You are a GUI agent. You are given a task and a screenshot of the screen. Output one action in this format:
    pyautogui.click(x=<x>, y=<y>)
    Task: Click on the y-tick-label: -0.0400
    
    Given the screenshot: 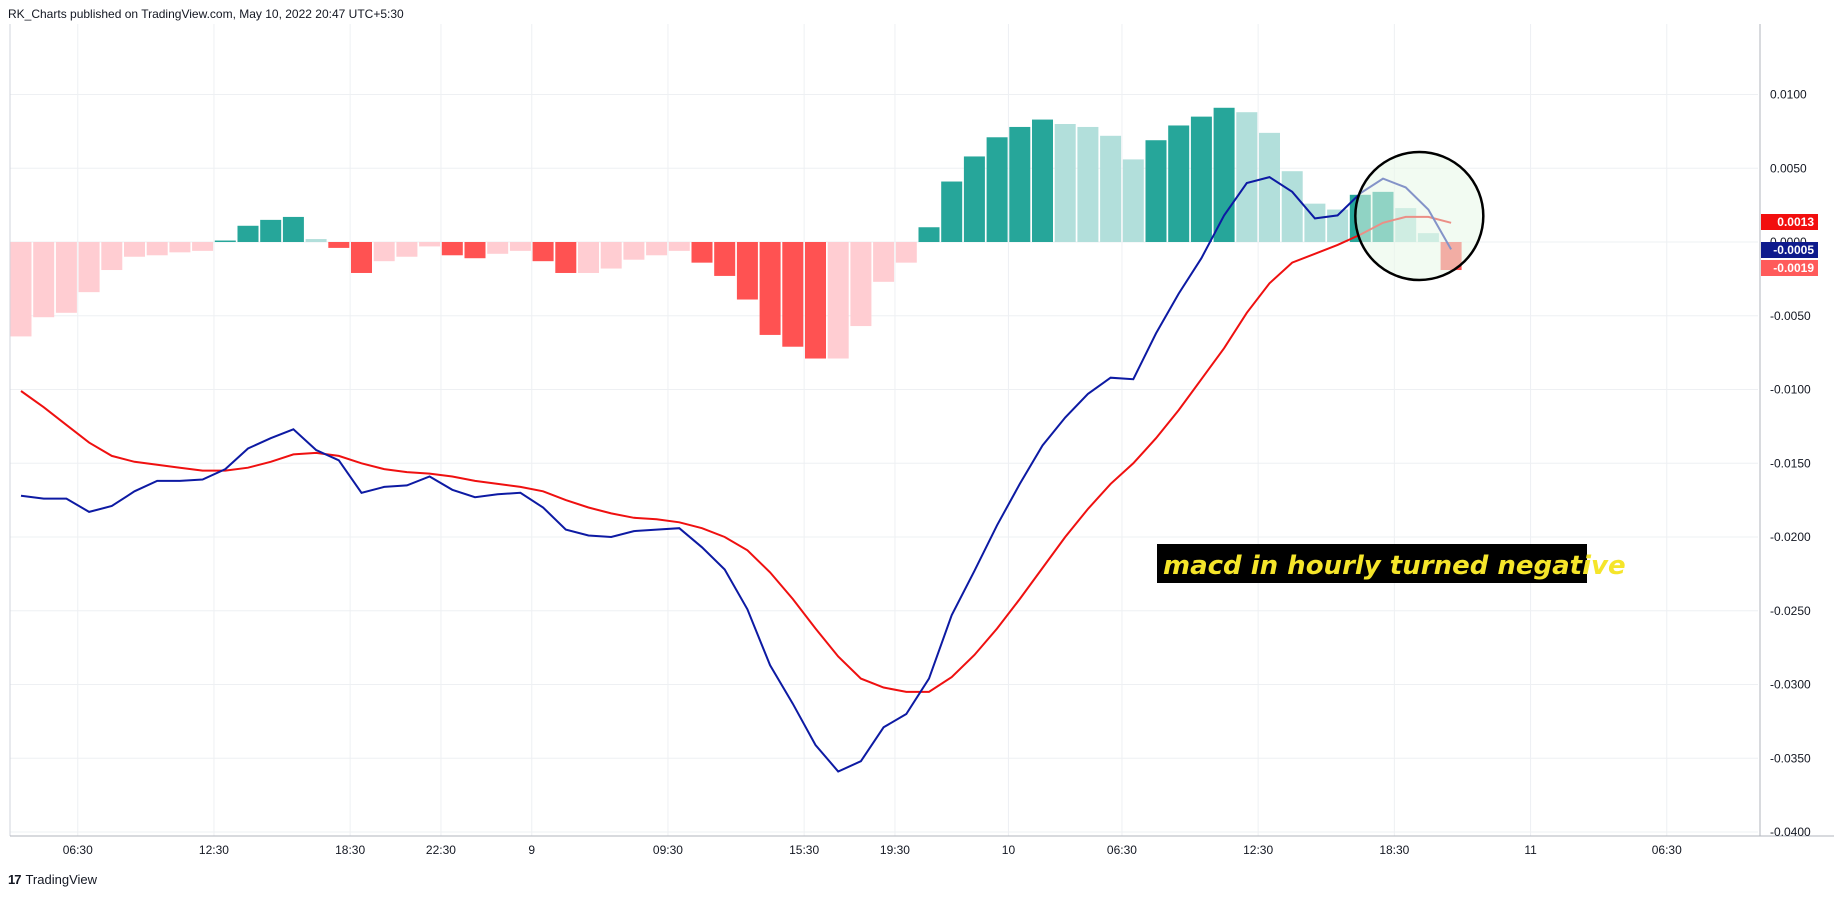 What is the action you would take?
    pyautogui.click(x=1790, y=832)
    